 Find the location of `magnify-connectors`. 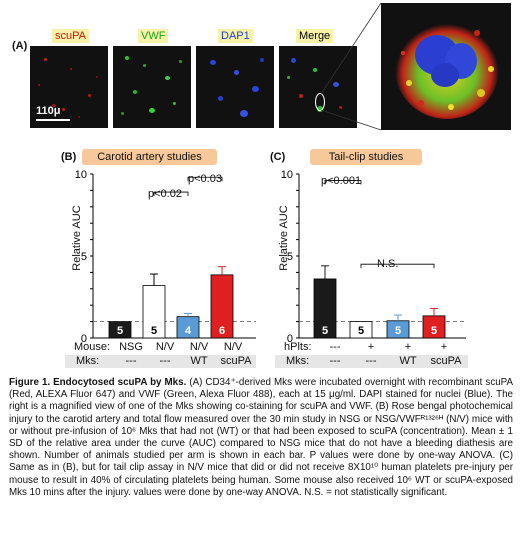

magnify-connectors is located at coordinates (351, 66).